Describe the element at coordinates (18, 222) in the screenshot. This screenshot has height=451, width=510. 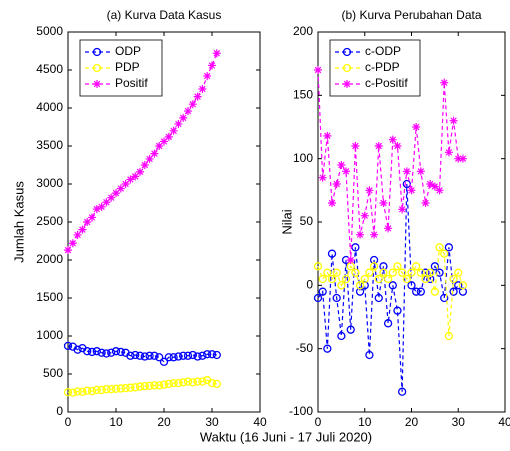
I see `y-axis-label: Jumlah Kasus` at that location.